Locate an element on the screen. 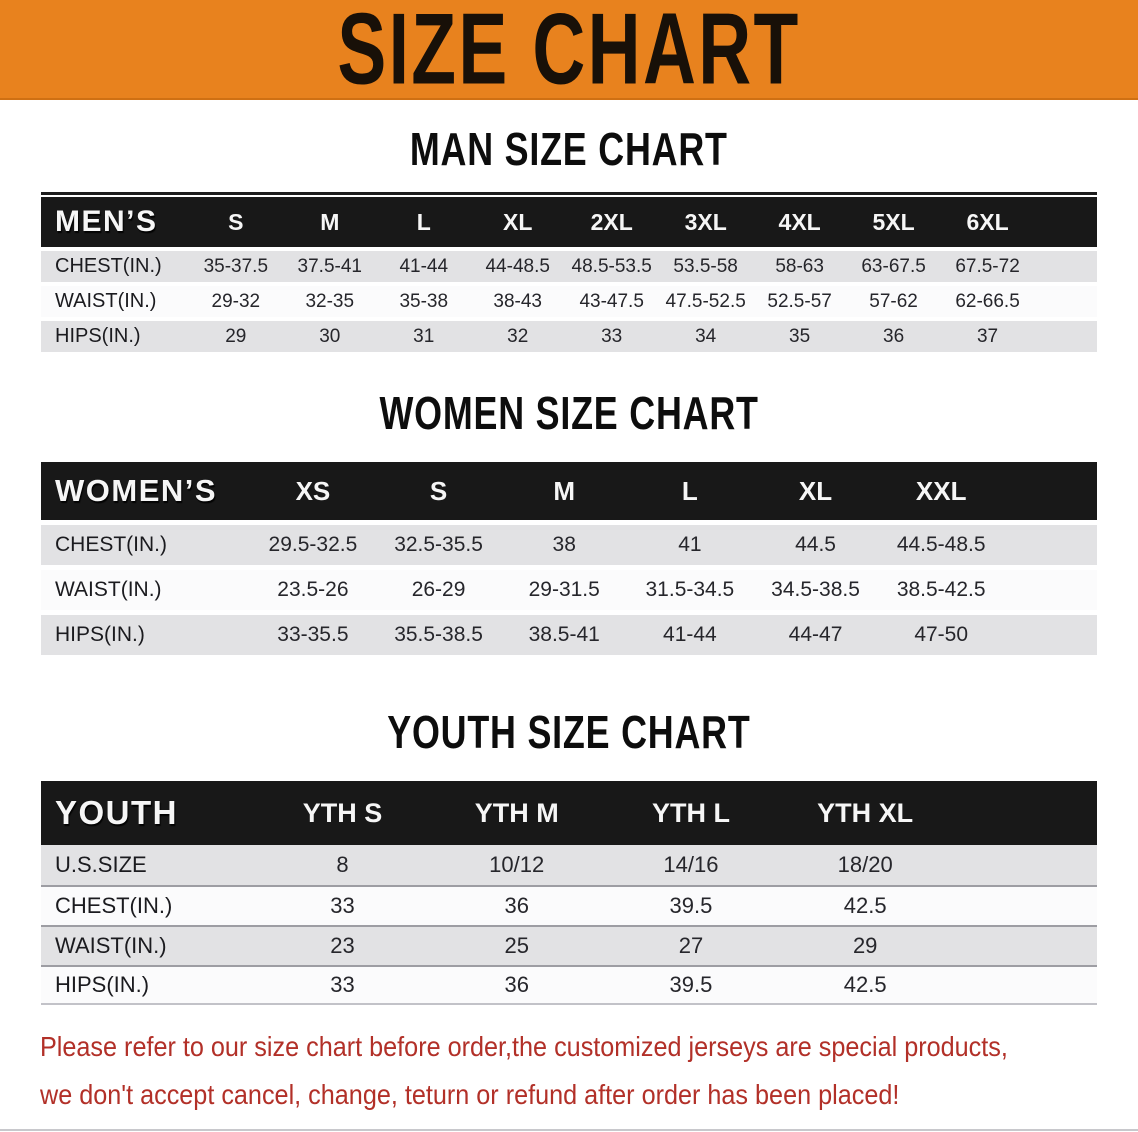 The width and height of the screenshot is (1138, 1132). men-section-heading: MAN SIZE CHART is located at coordinates (569, 149).